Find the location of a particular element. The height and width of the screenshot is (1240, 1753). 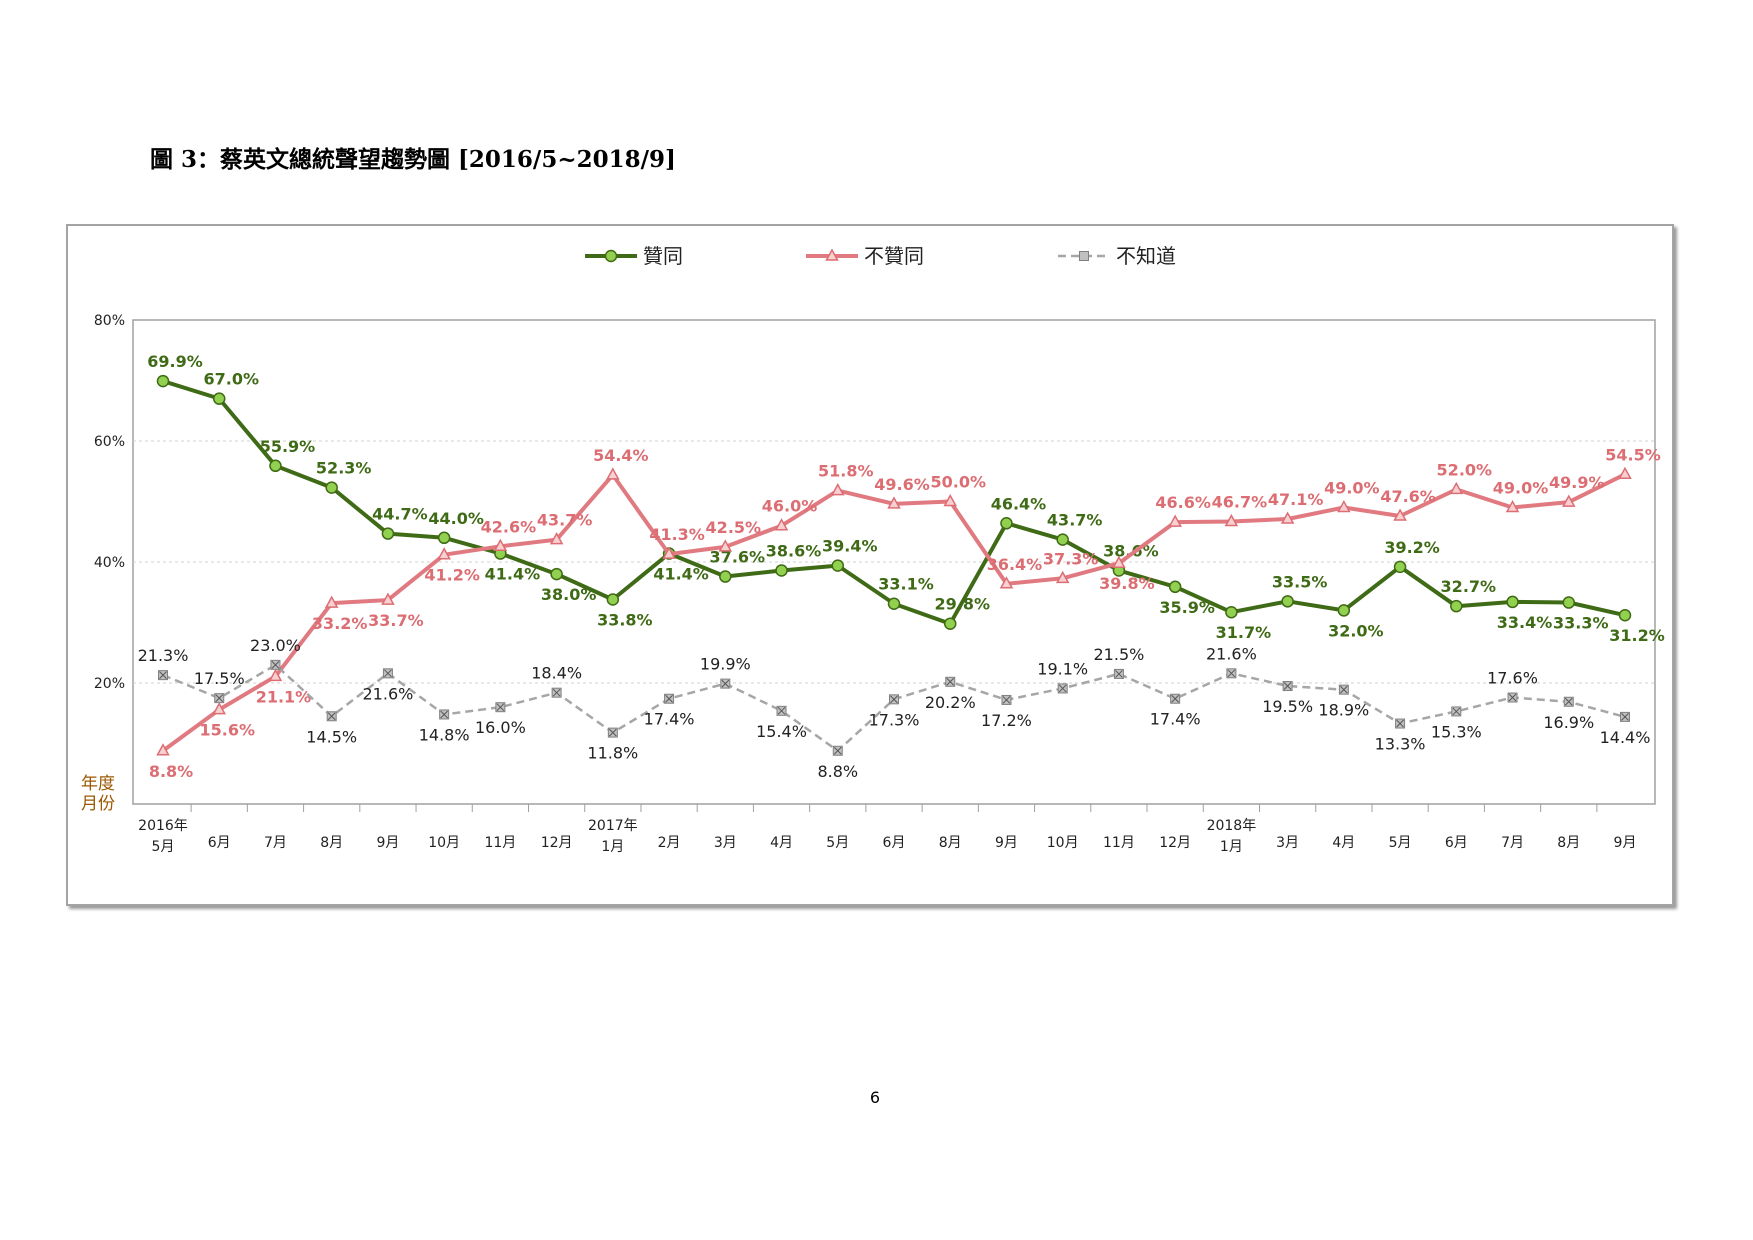

data-label: 18.4% is located at coordinates (556, 673).